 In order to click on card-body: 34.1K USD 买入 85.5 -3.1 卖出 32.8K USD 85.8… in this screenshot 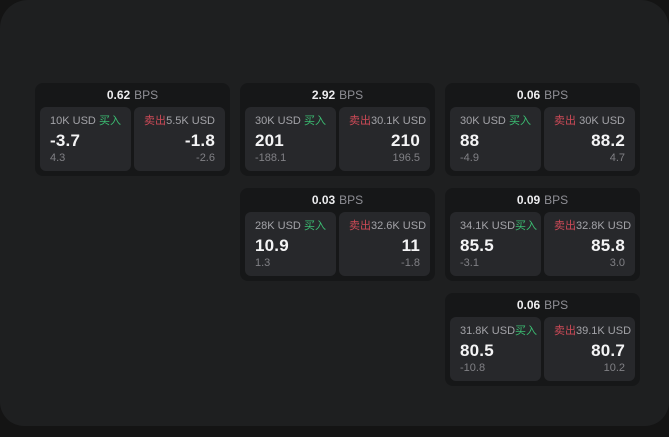, I will do `click(542, 244)`.